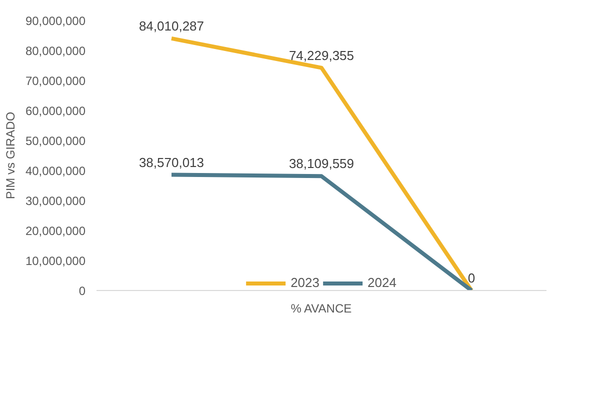 This screenshot has width=605, height=403. What do you see at coordinates (55, 111) in the screenshot?
I see `y-tick-label: 60,000,000` at bounding box center [55, 111].